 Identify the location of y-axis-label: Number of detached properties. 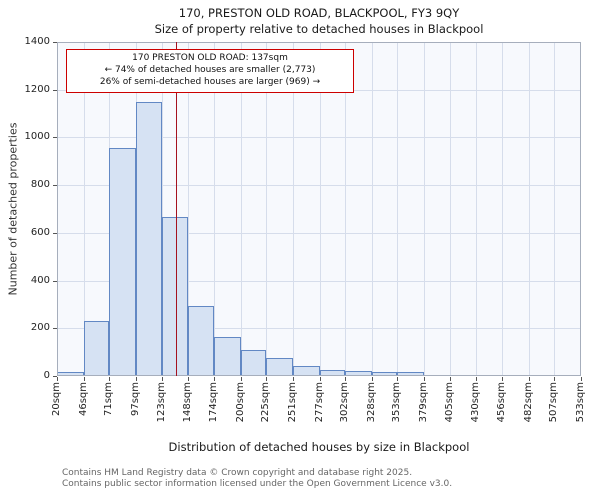
(13, 209).